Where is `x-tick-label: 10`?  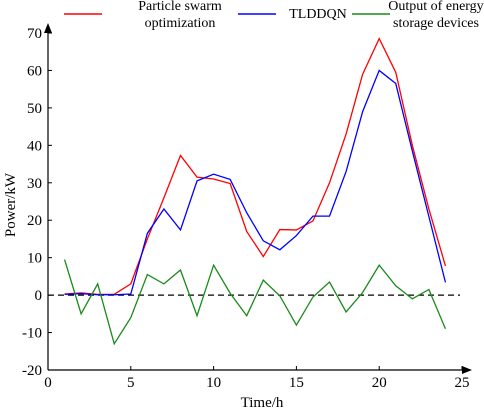 x-tick-label: 10 is located at coordinates (213, 383).